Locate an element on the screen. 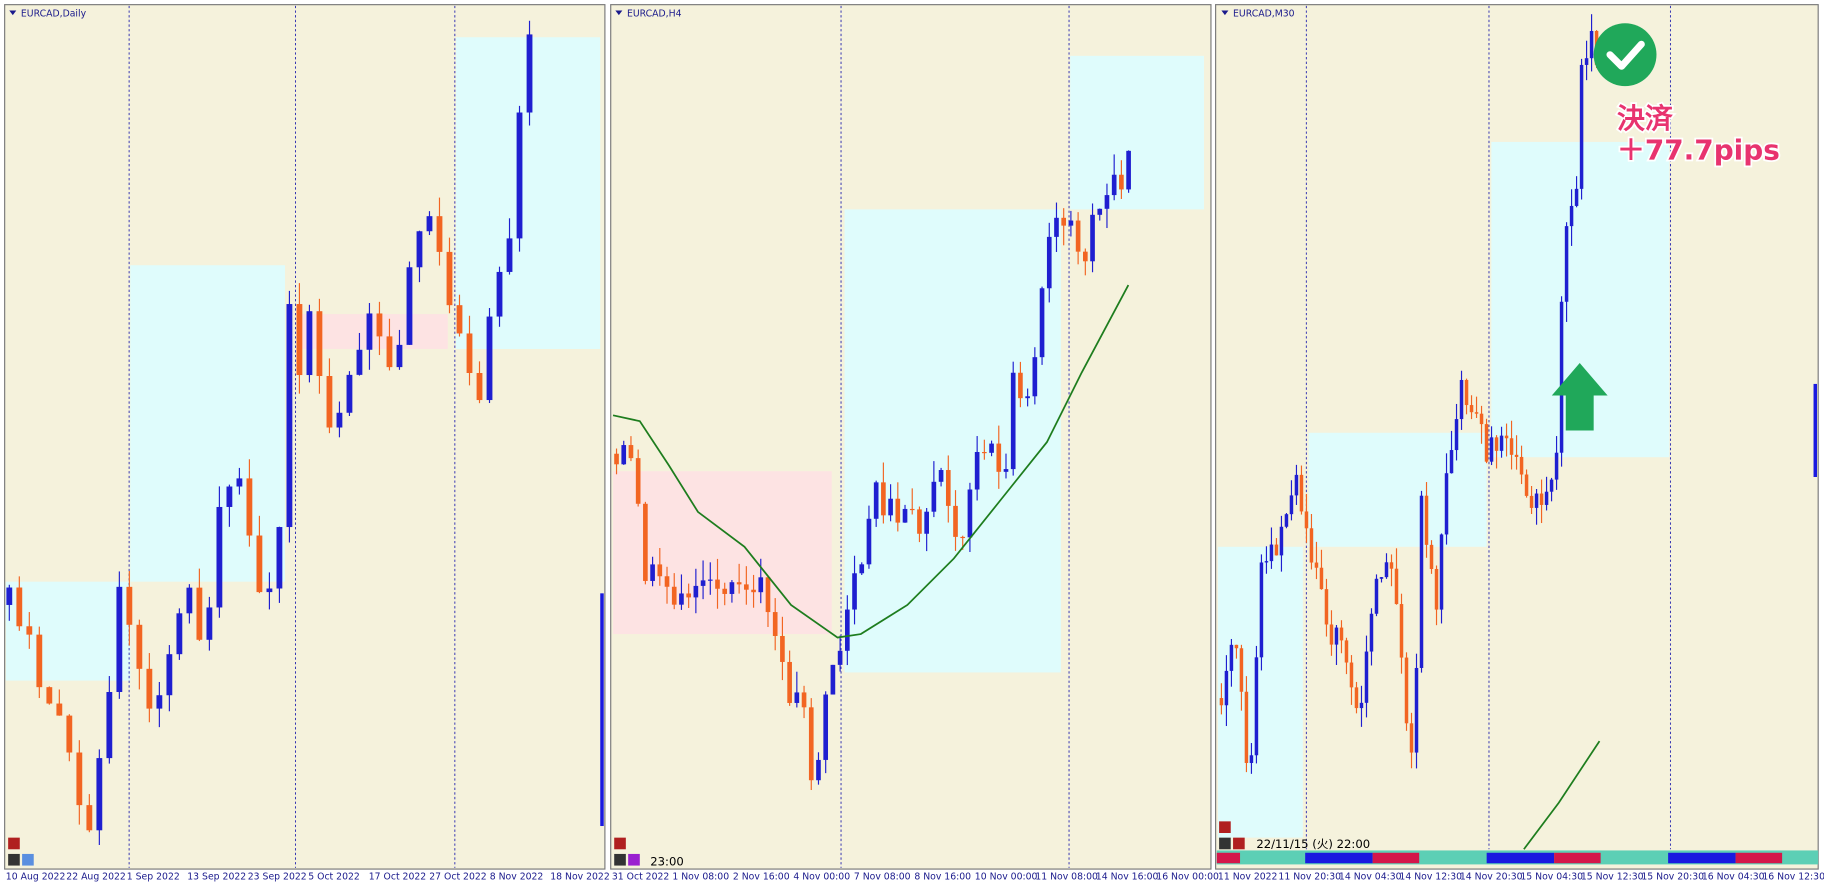 The image size is (1824, 890). x-axis-label: 2 Nov 16:00 is located at coordinates (761, 877).